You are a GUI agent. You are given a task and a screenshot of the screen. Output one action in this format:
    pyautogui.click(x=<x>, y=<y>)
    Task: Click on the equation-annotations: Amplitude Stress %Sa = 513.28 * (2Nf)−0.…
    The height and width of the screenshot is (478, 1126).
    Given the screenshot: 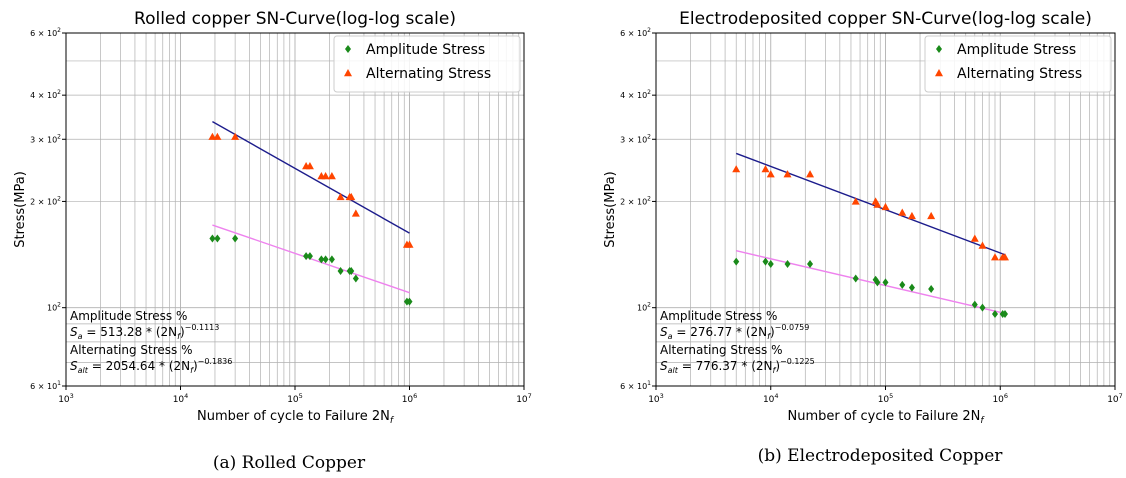 What is the action you would take?
    pyautogui.click(x=151, y=342)
    